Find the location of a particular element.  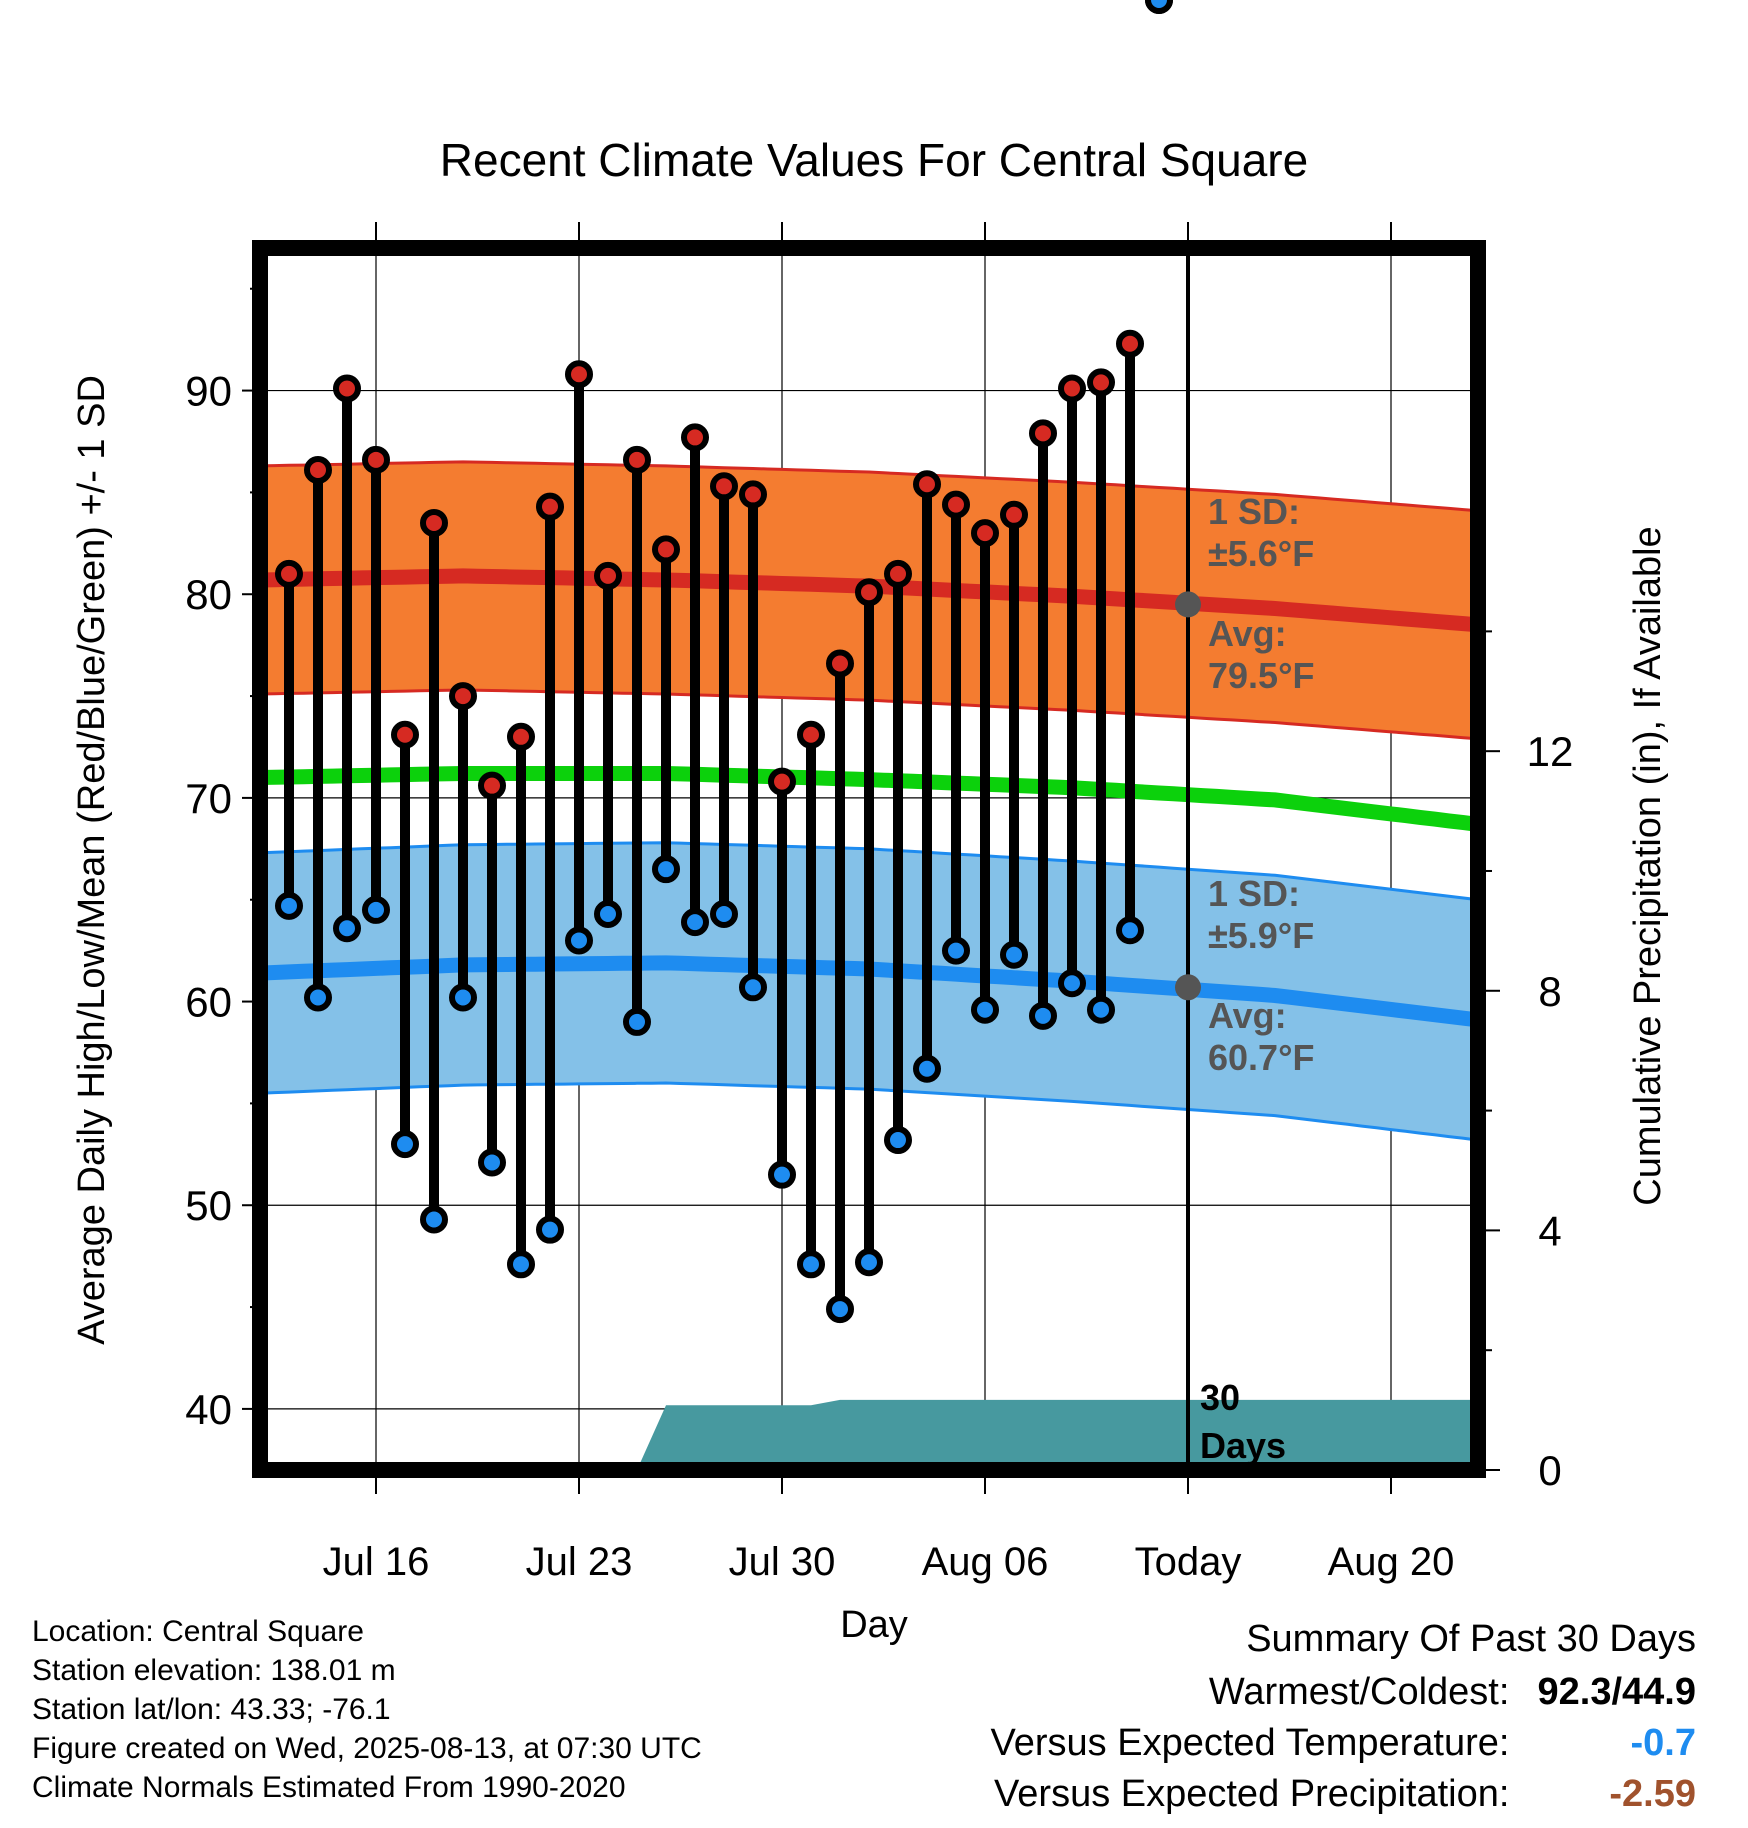

summary-temp-row: Versus Expected Temperature: -0.7 is located at coordinates (1343, 1743).